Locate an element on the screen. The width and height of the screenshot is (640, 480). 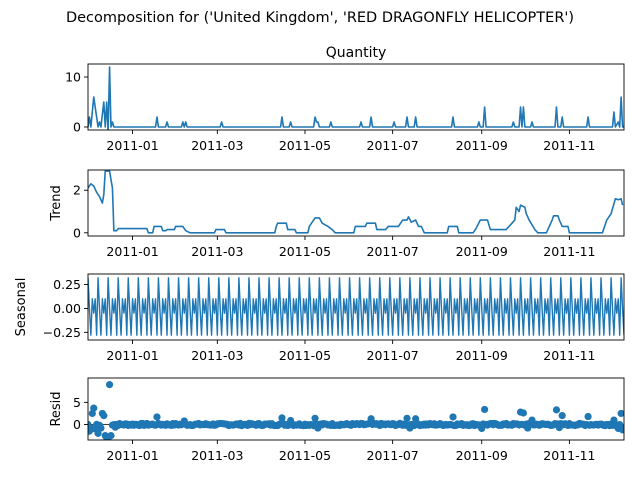
plot-area-seasonal is located at coordinates (356, 306).